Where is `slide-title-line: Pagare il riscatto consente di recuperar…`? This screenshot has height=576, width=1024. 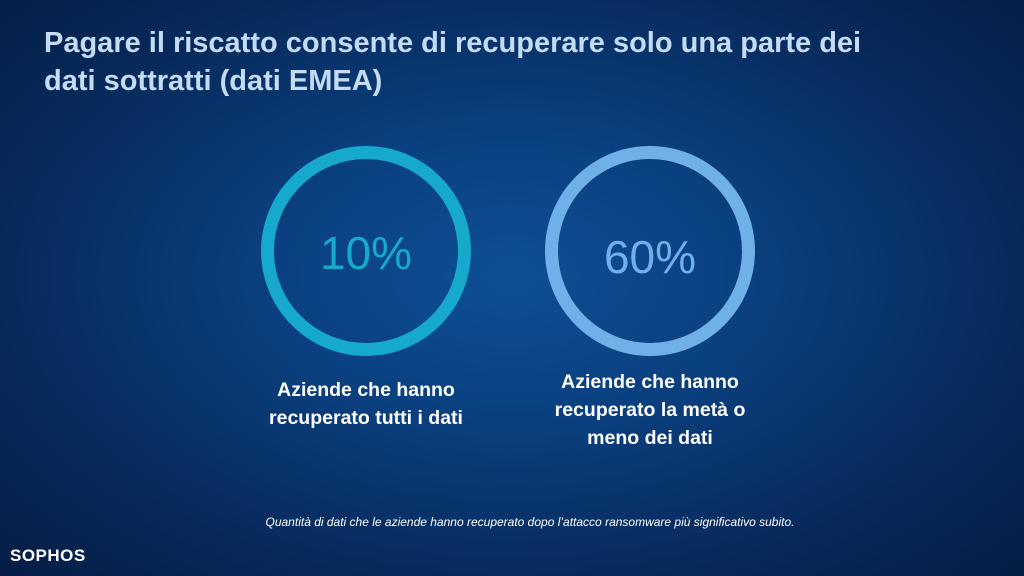 slide-title-line: Pagare il riscatto consente di recuperar… is located at coordinates (453, 43).